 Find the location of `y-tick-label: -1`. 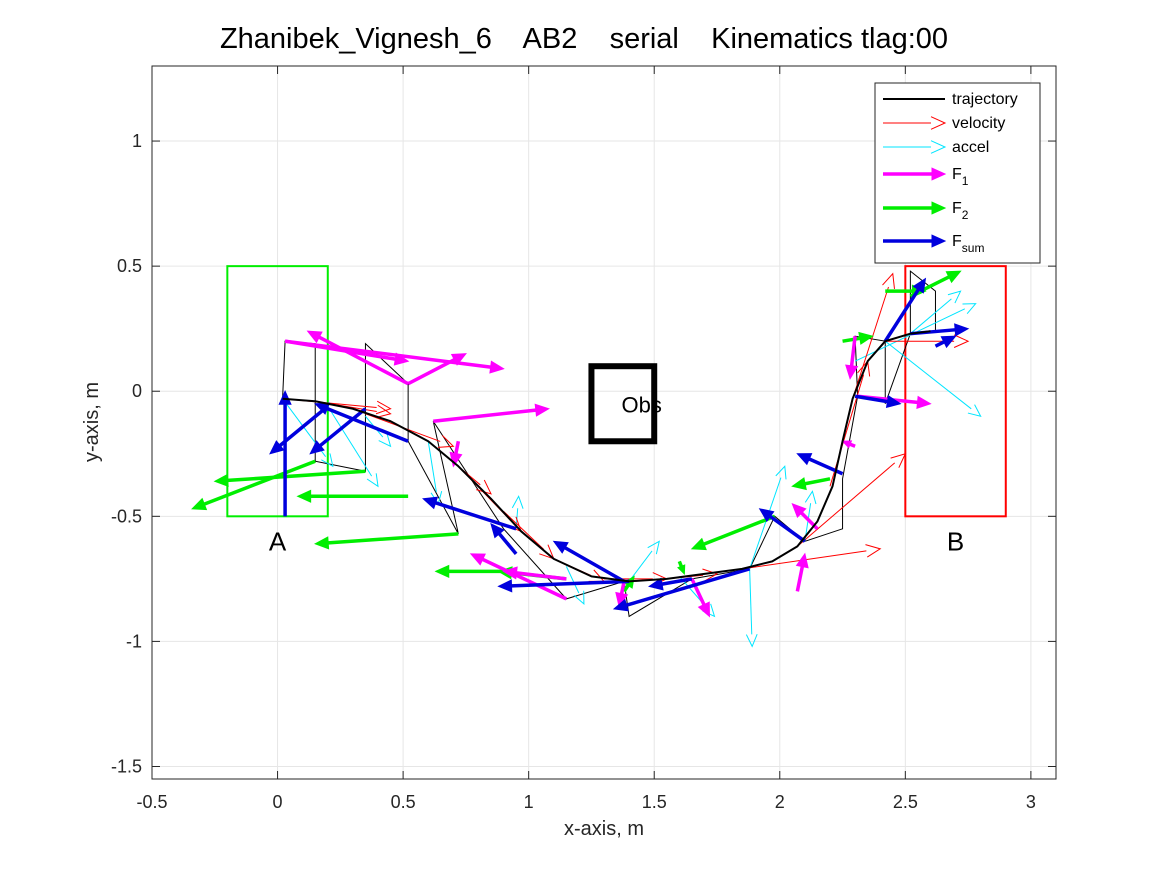

y-tick-label: -1 is located at coordinates (134, 641).